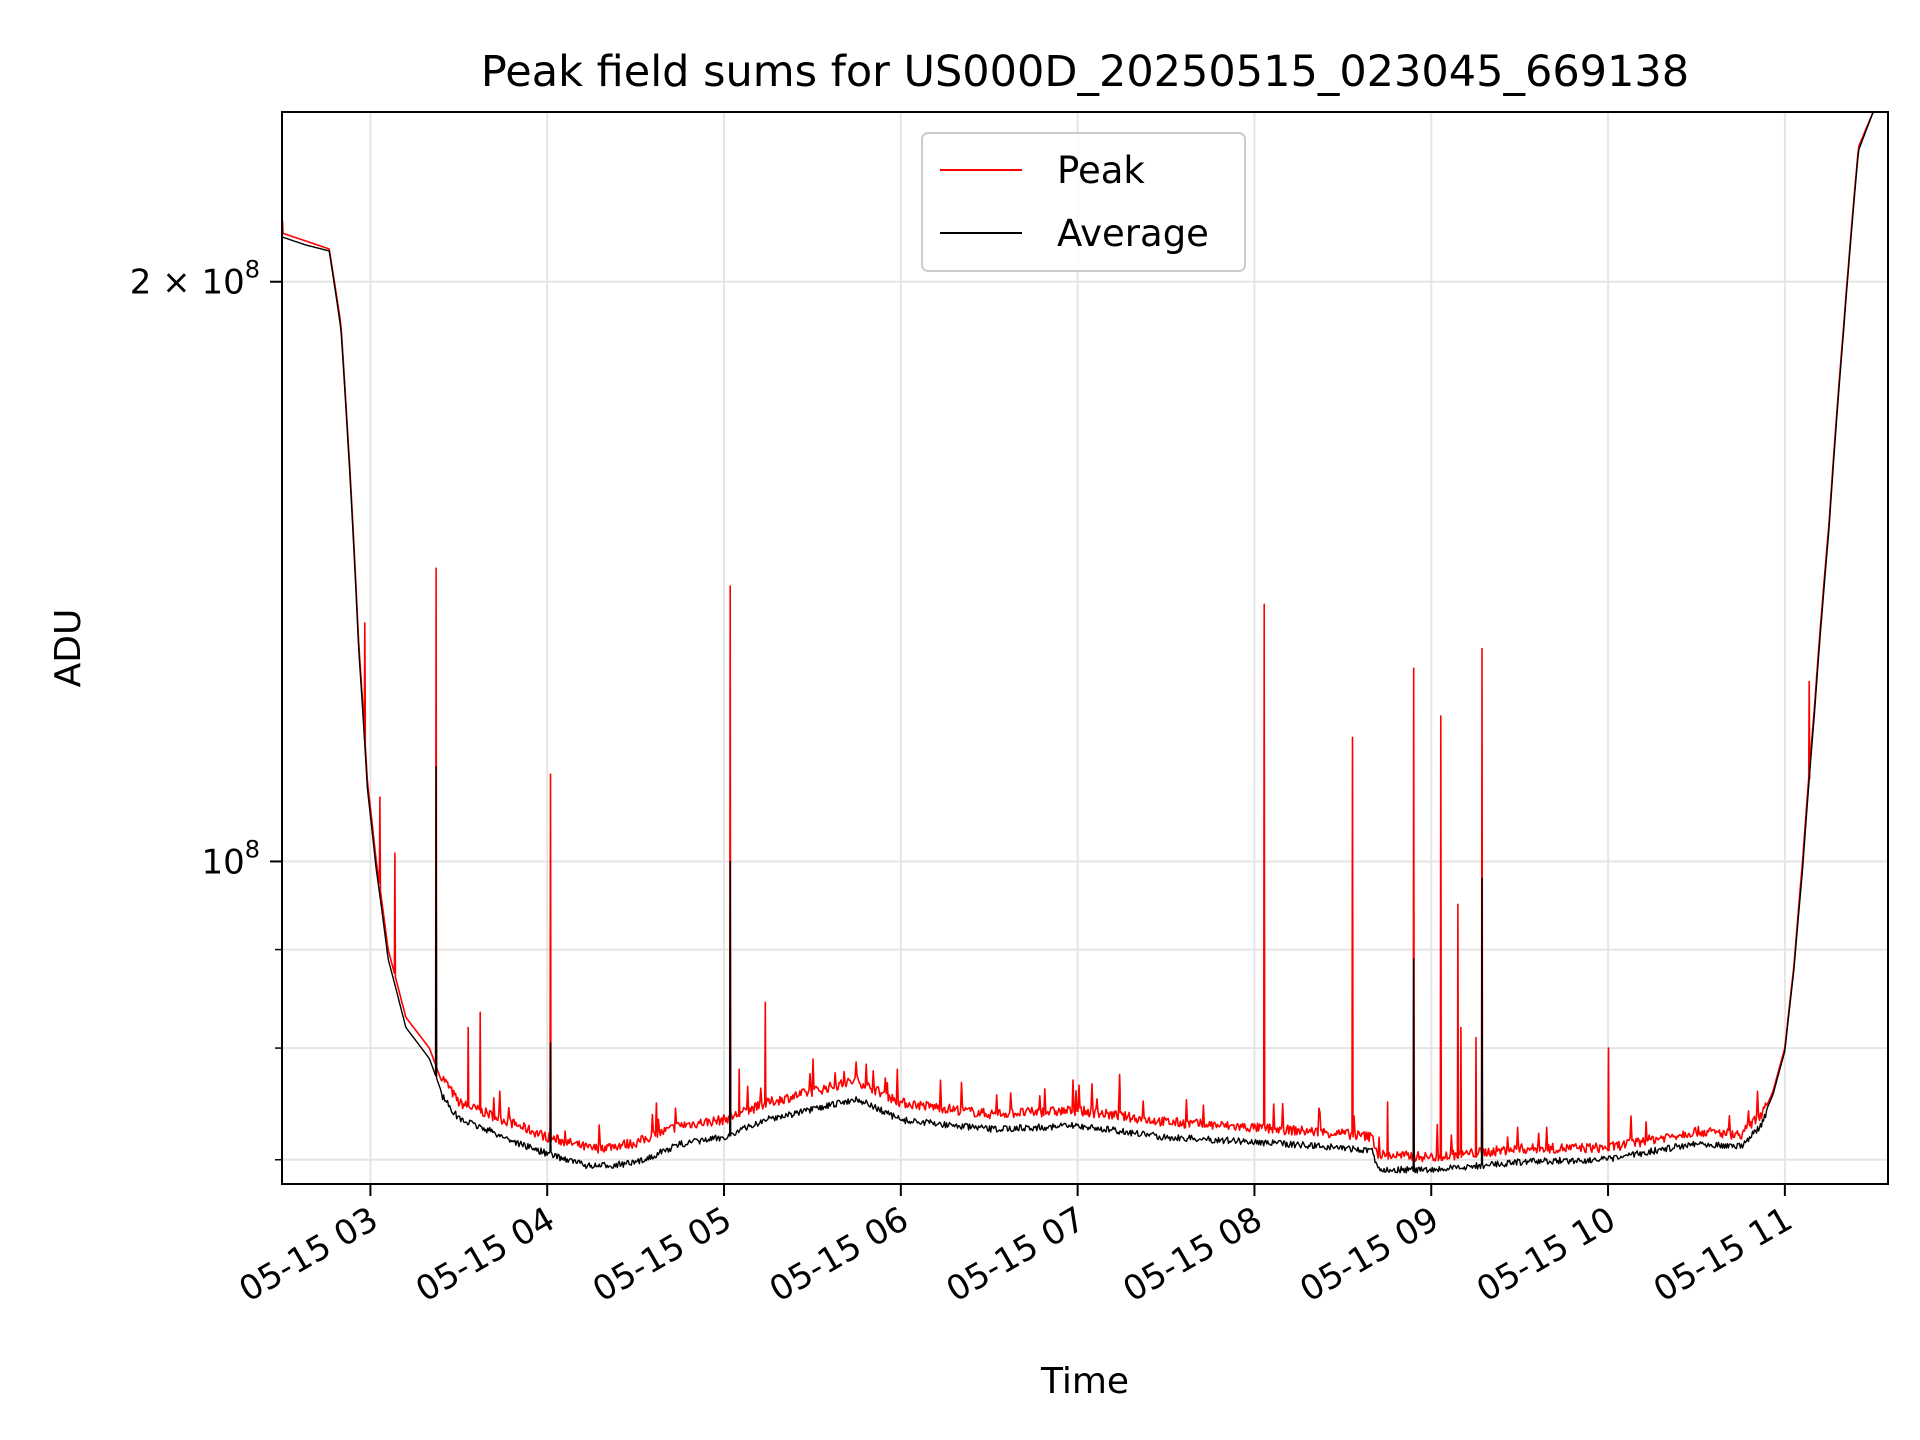  I want to click on x-tick-label: 05-15 03, so click(309, 1254).